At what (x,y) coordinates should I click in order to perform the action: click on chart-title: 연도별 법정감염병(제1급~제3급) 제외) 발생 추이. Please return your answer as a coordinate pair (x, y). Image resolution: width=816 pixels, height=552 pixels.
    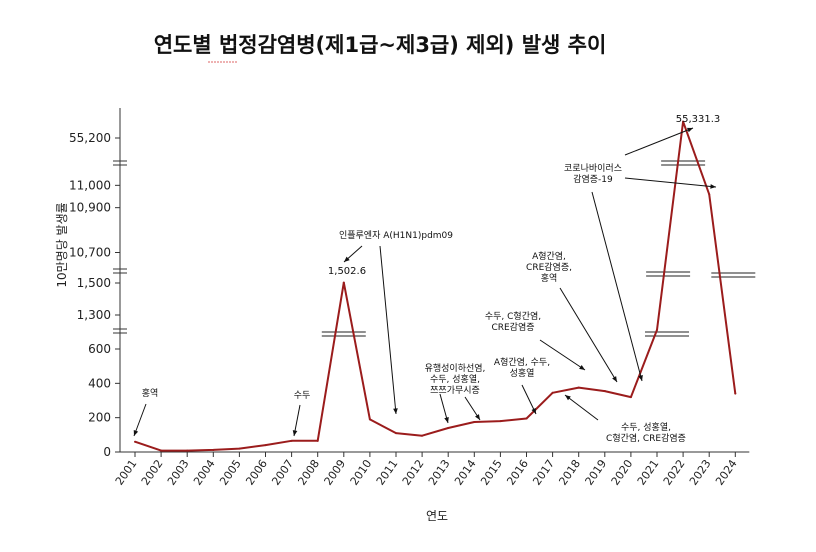
    Looking at the image, I should click on (380, 45).